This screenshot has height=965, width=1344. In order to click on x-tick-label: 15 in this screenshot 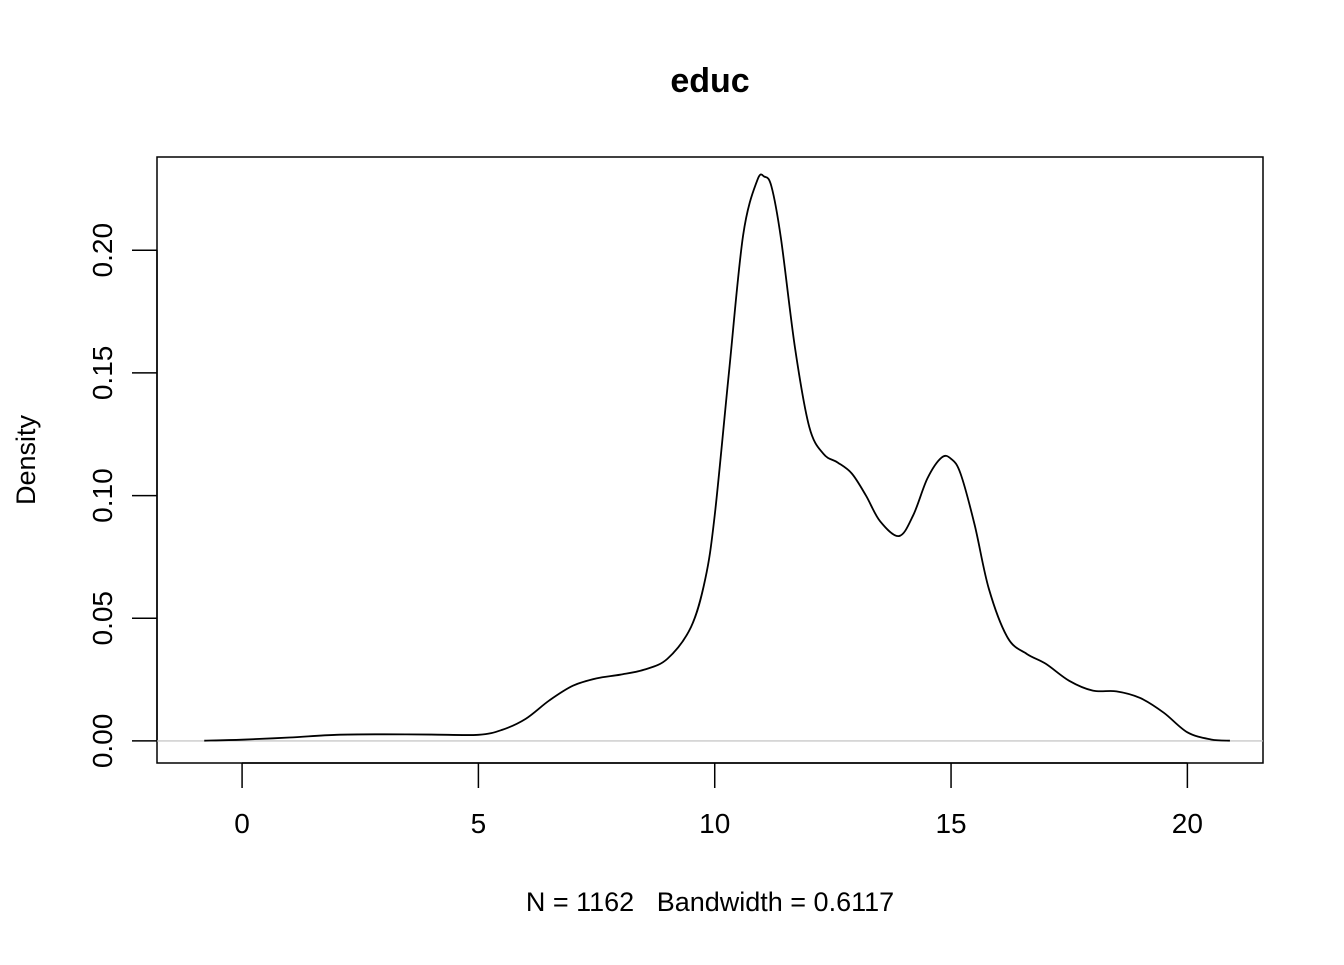, I will do `click(950, 823)`.